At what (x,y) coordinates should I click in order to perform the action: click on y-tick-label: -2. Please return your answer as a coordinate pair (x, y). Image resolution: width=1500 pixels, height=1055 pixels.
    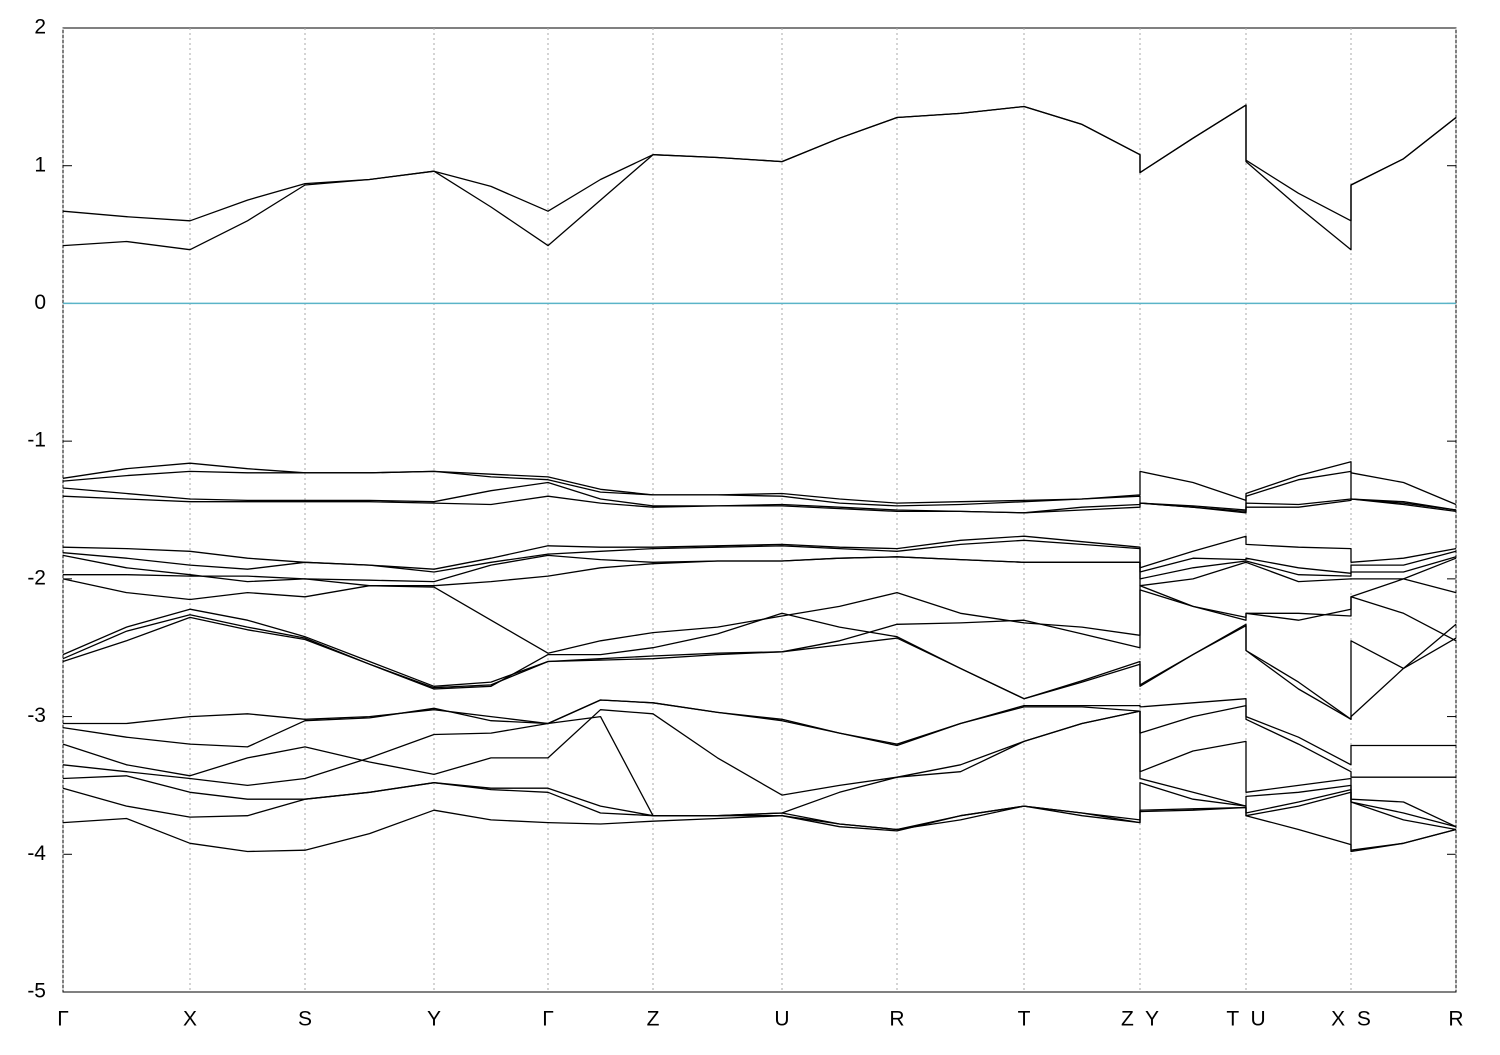
    Looking at the image, I should click on (36, 577).